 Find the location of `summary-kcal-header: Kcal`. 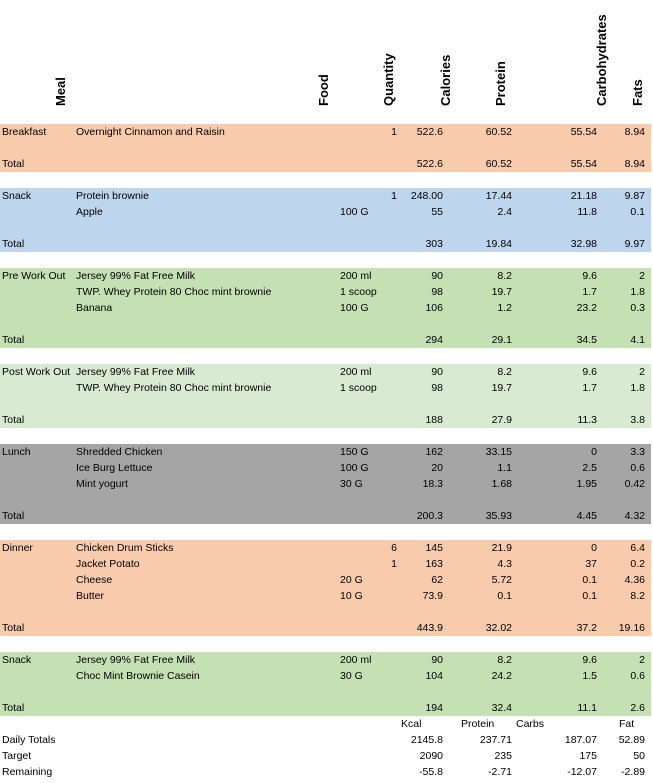

summary-kcal-header: Kcal is located at coordinates (411, 724).